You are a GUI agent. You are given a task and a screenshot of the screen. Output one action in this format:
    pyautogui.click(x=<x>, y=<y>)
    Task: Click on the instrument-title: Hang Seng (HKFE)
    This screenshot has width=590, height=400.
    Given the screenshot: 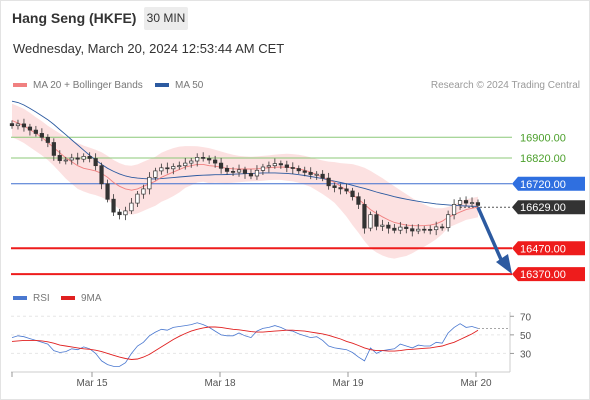 What is the action you would take?
    pyautogui.click(x=74, y=18)
    